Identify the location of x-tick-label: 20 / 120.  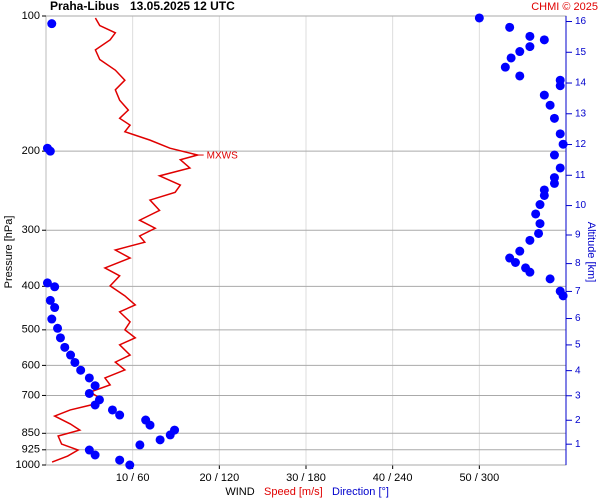
(219, 478).